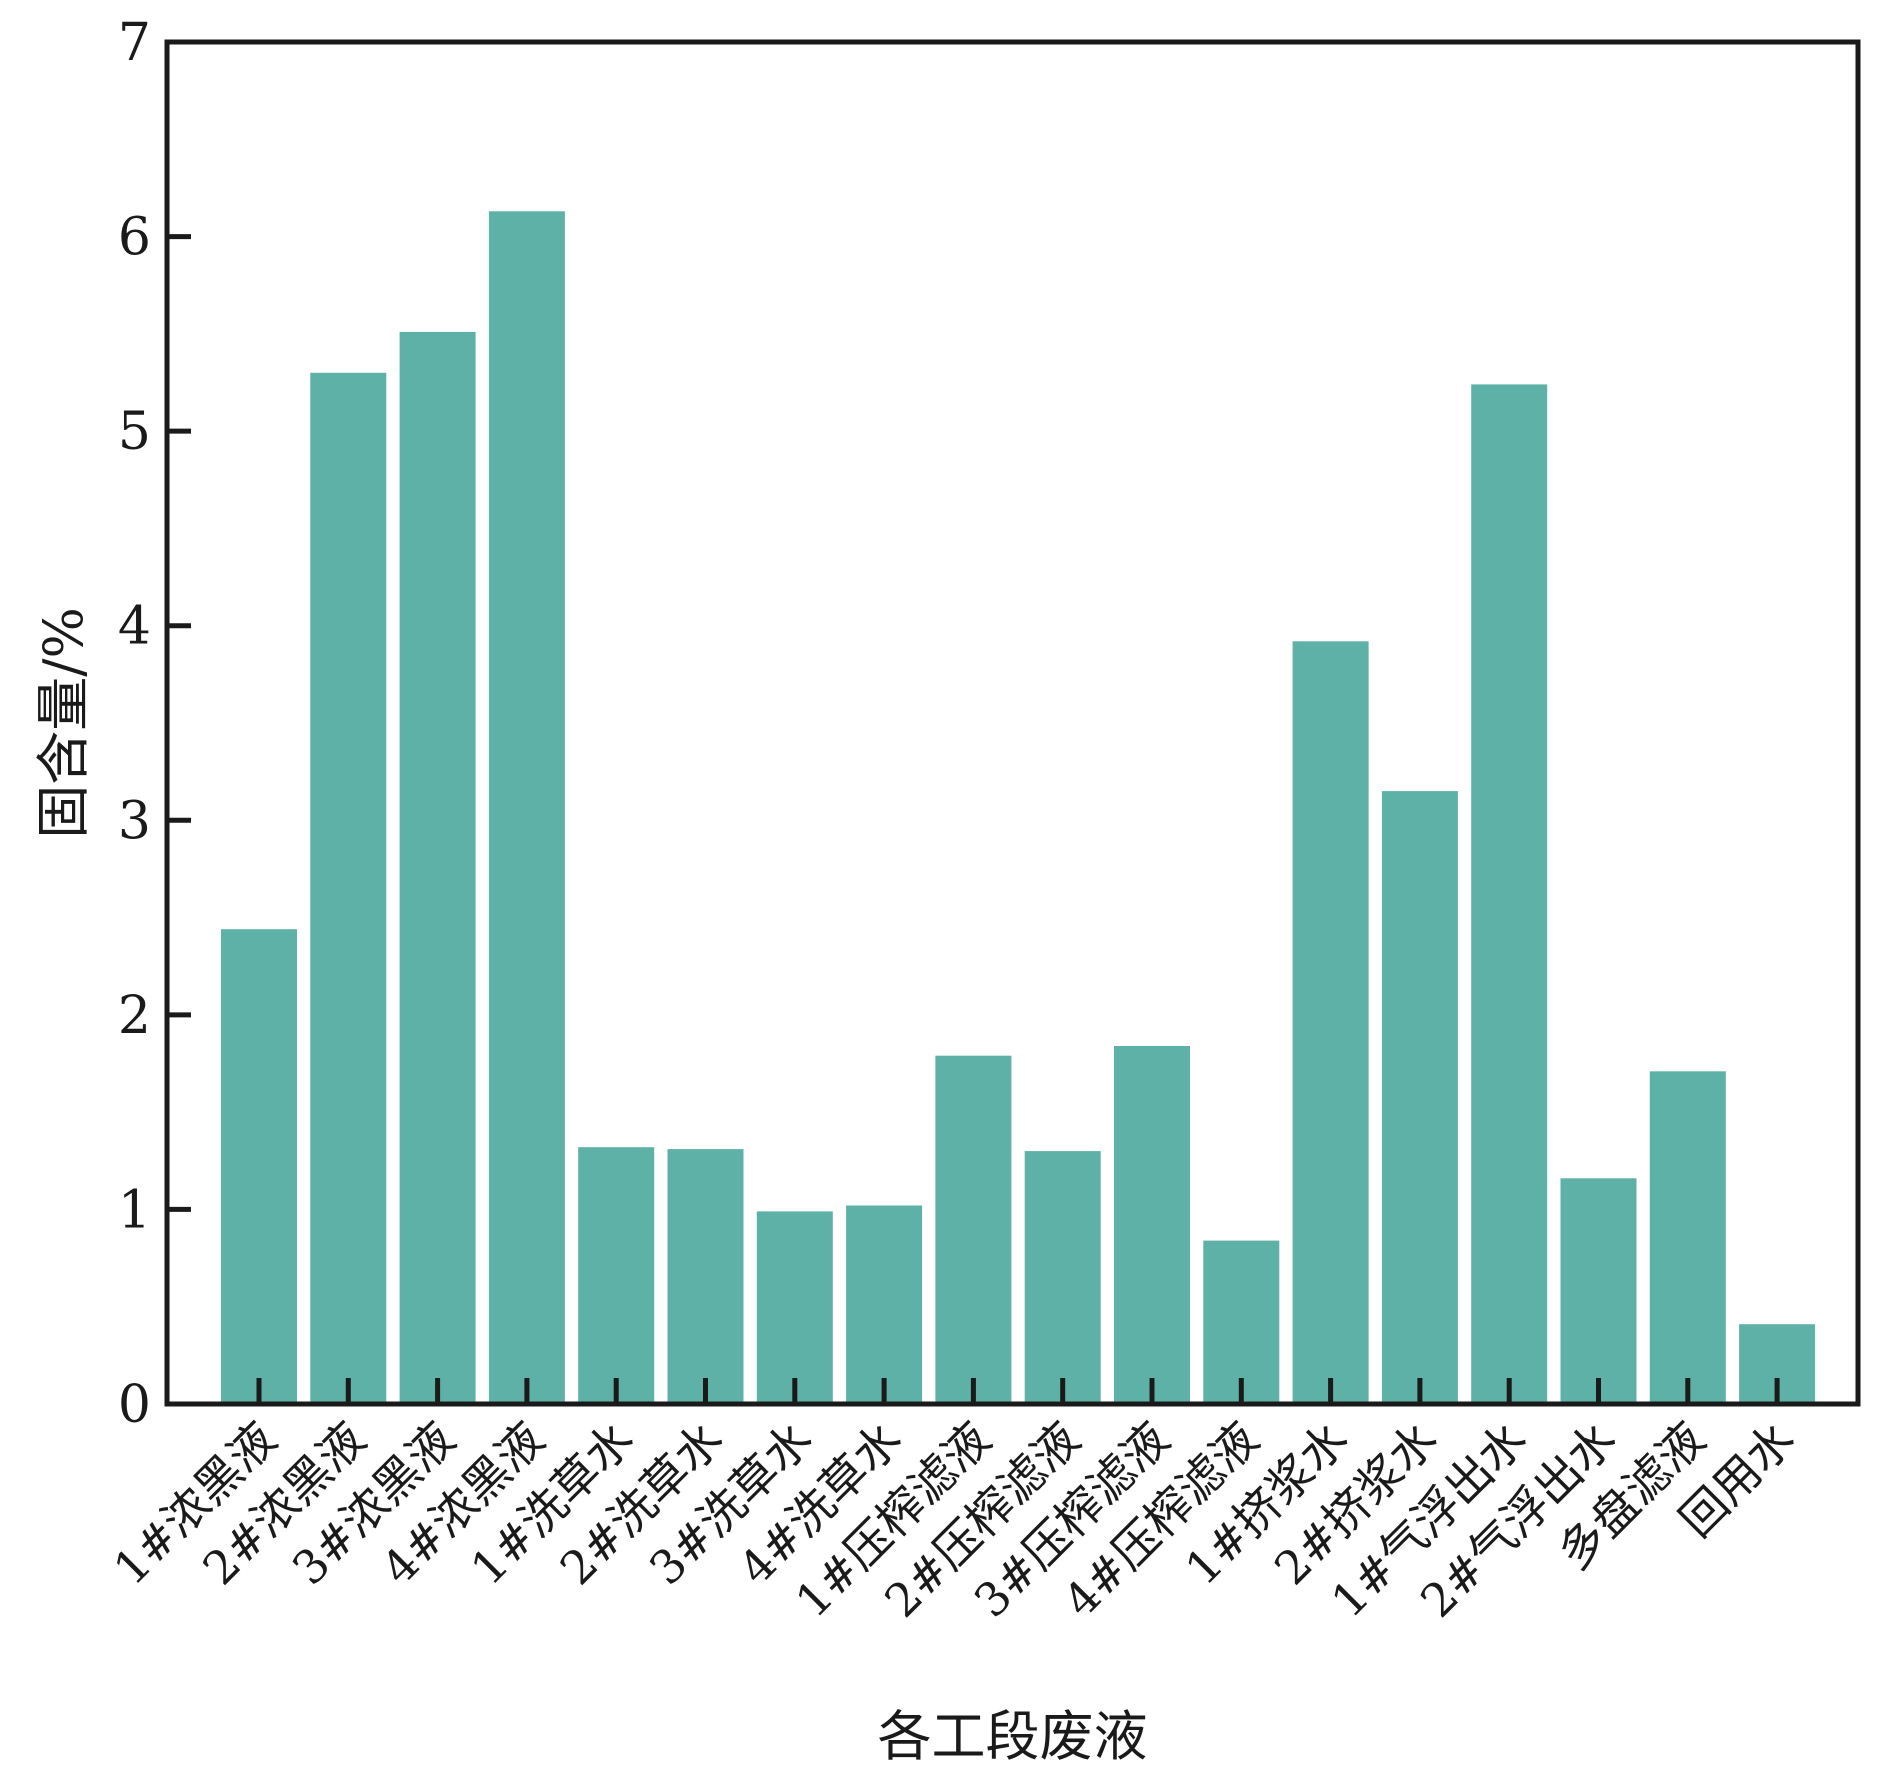  Describe the element at coordinates (134, 238) in the screenshot. I see `y-tick-label-6: 6` at that location.